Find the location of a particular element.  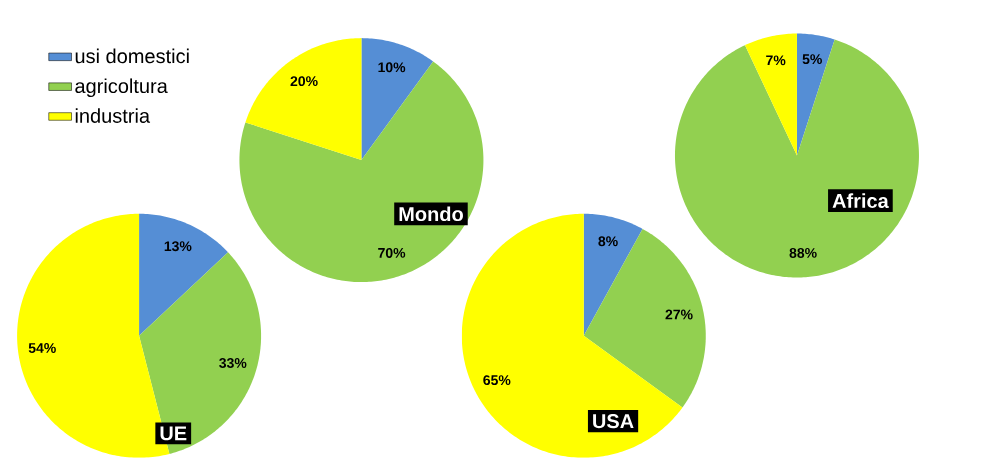

data-label: 88% is located at coordinates (803, 253).